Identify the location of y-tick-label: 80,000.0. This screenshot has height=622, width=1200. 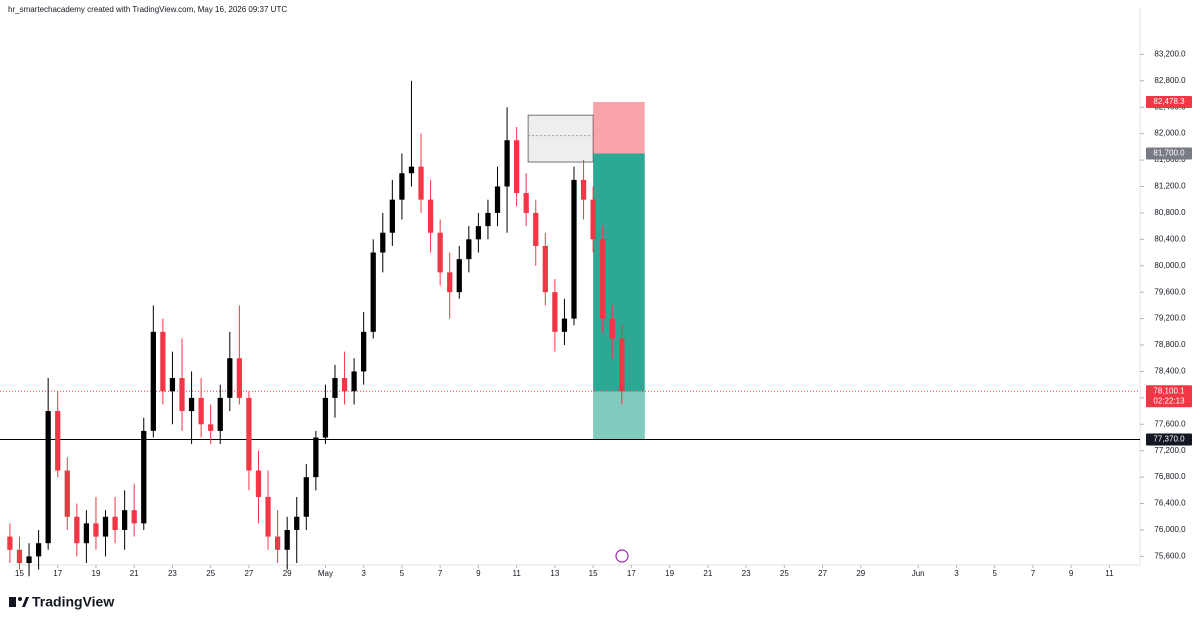
(1170, 265).